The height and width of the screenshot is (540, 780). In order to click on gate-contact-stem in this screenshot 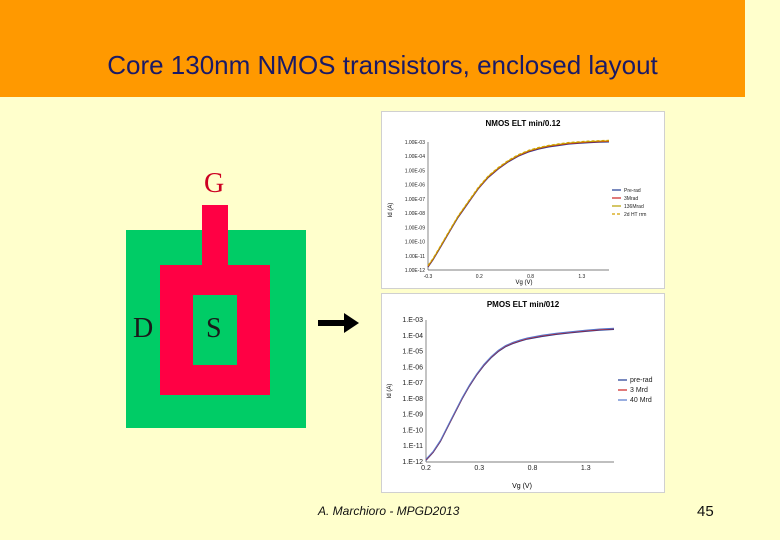, I will do `click(215, 236)`.